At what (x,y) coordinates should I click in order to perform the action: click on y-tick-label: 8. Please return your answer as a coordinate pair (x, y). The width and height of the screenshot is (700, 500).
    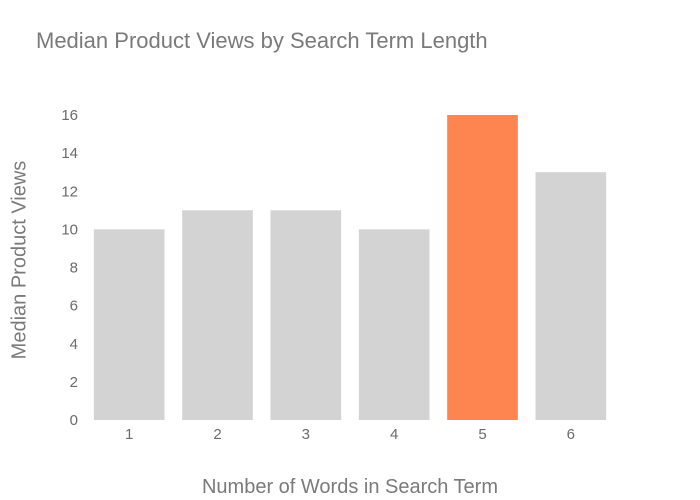
    Looking at the image, I should click on (74, 268).